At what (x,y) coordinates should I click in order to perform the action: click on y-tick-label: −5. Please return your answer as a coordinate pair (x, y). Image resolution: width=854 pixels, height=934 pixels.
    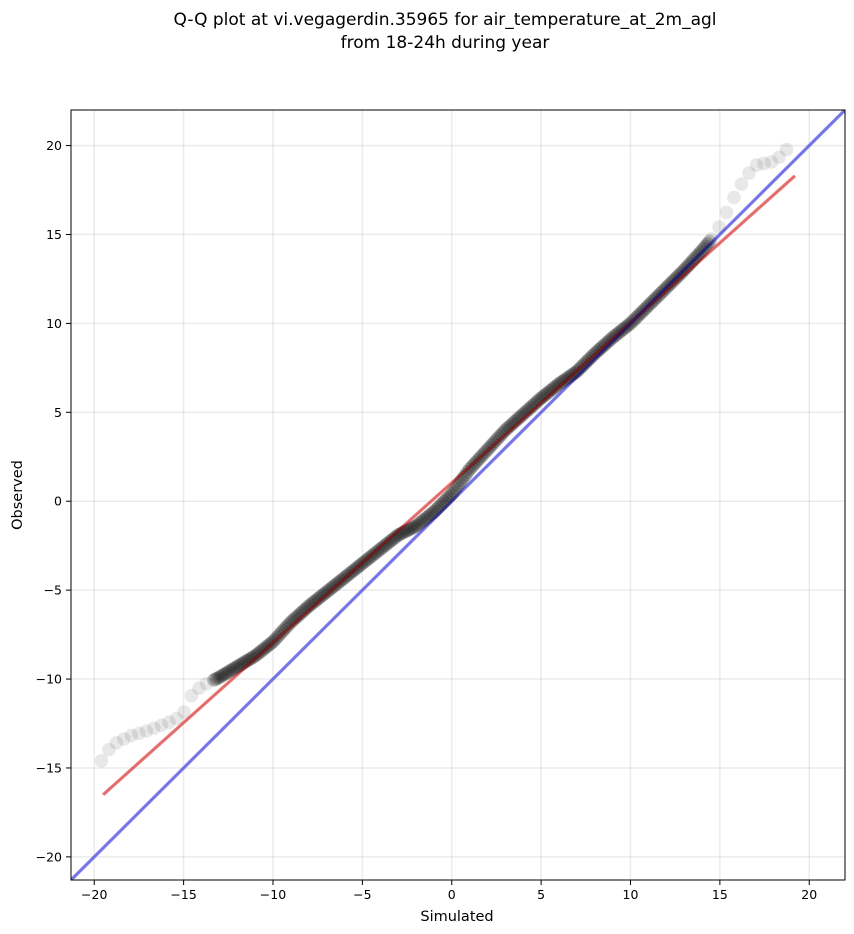
    Looking at the image, I should click on (53, 590).